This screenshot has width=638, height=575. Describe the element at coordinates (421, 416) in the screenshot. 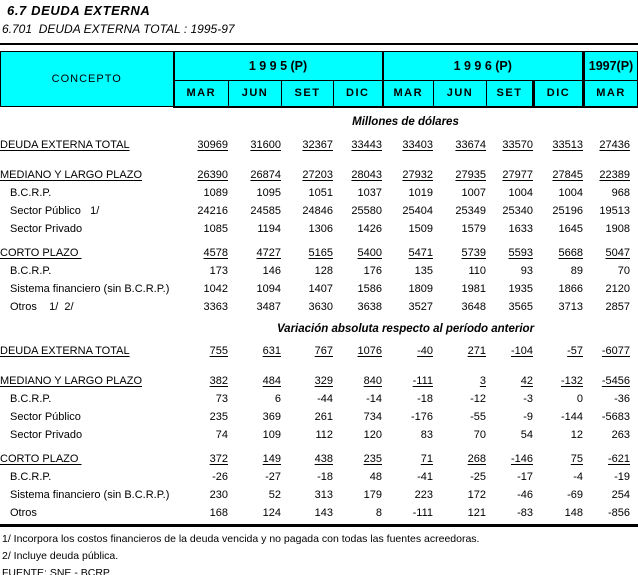

I see `value-cell: -176` at that location.